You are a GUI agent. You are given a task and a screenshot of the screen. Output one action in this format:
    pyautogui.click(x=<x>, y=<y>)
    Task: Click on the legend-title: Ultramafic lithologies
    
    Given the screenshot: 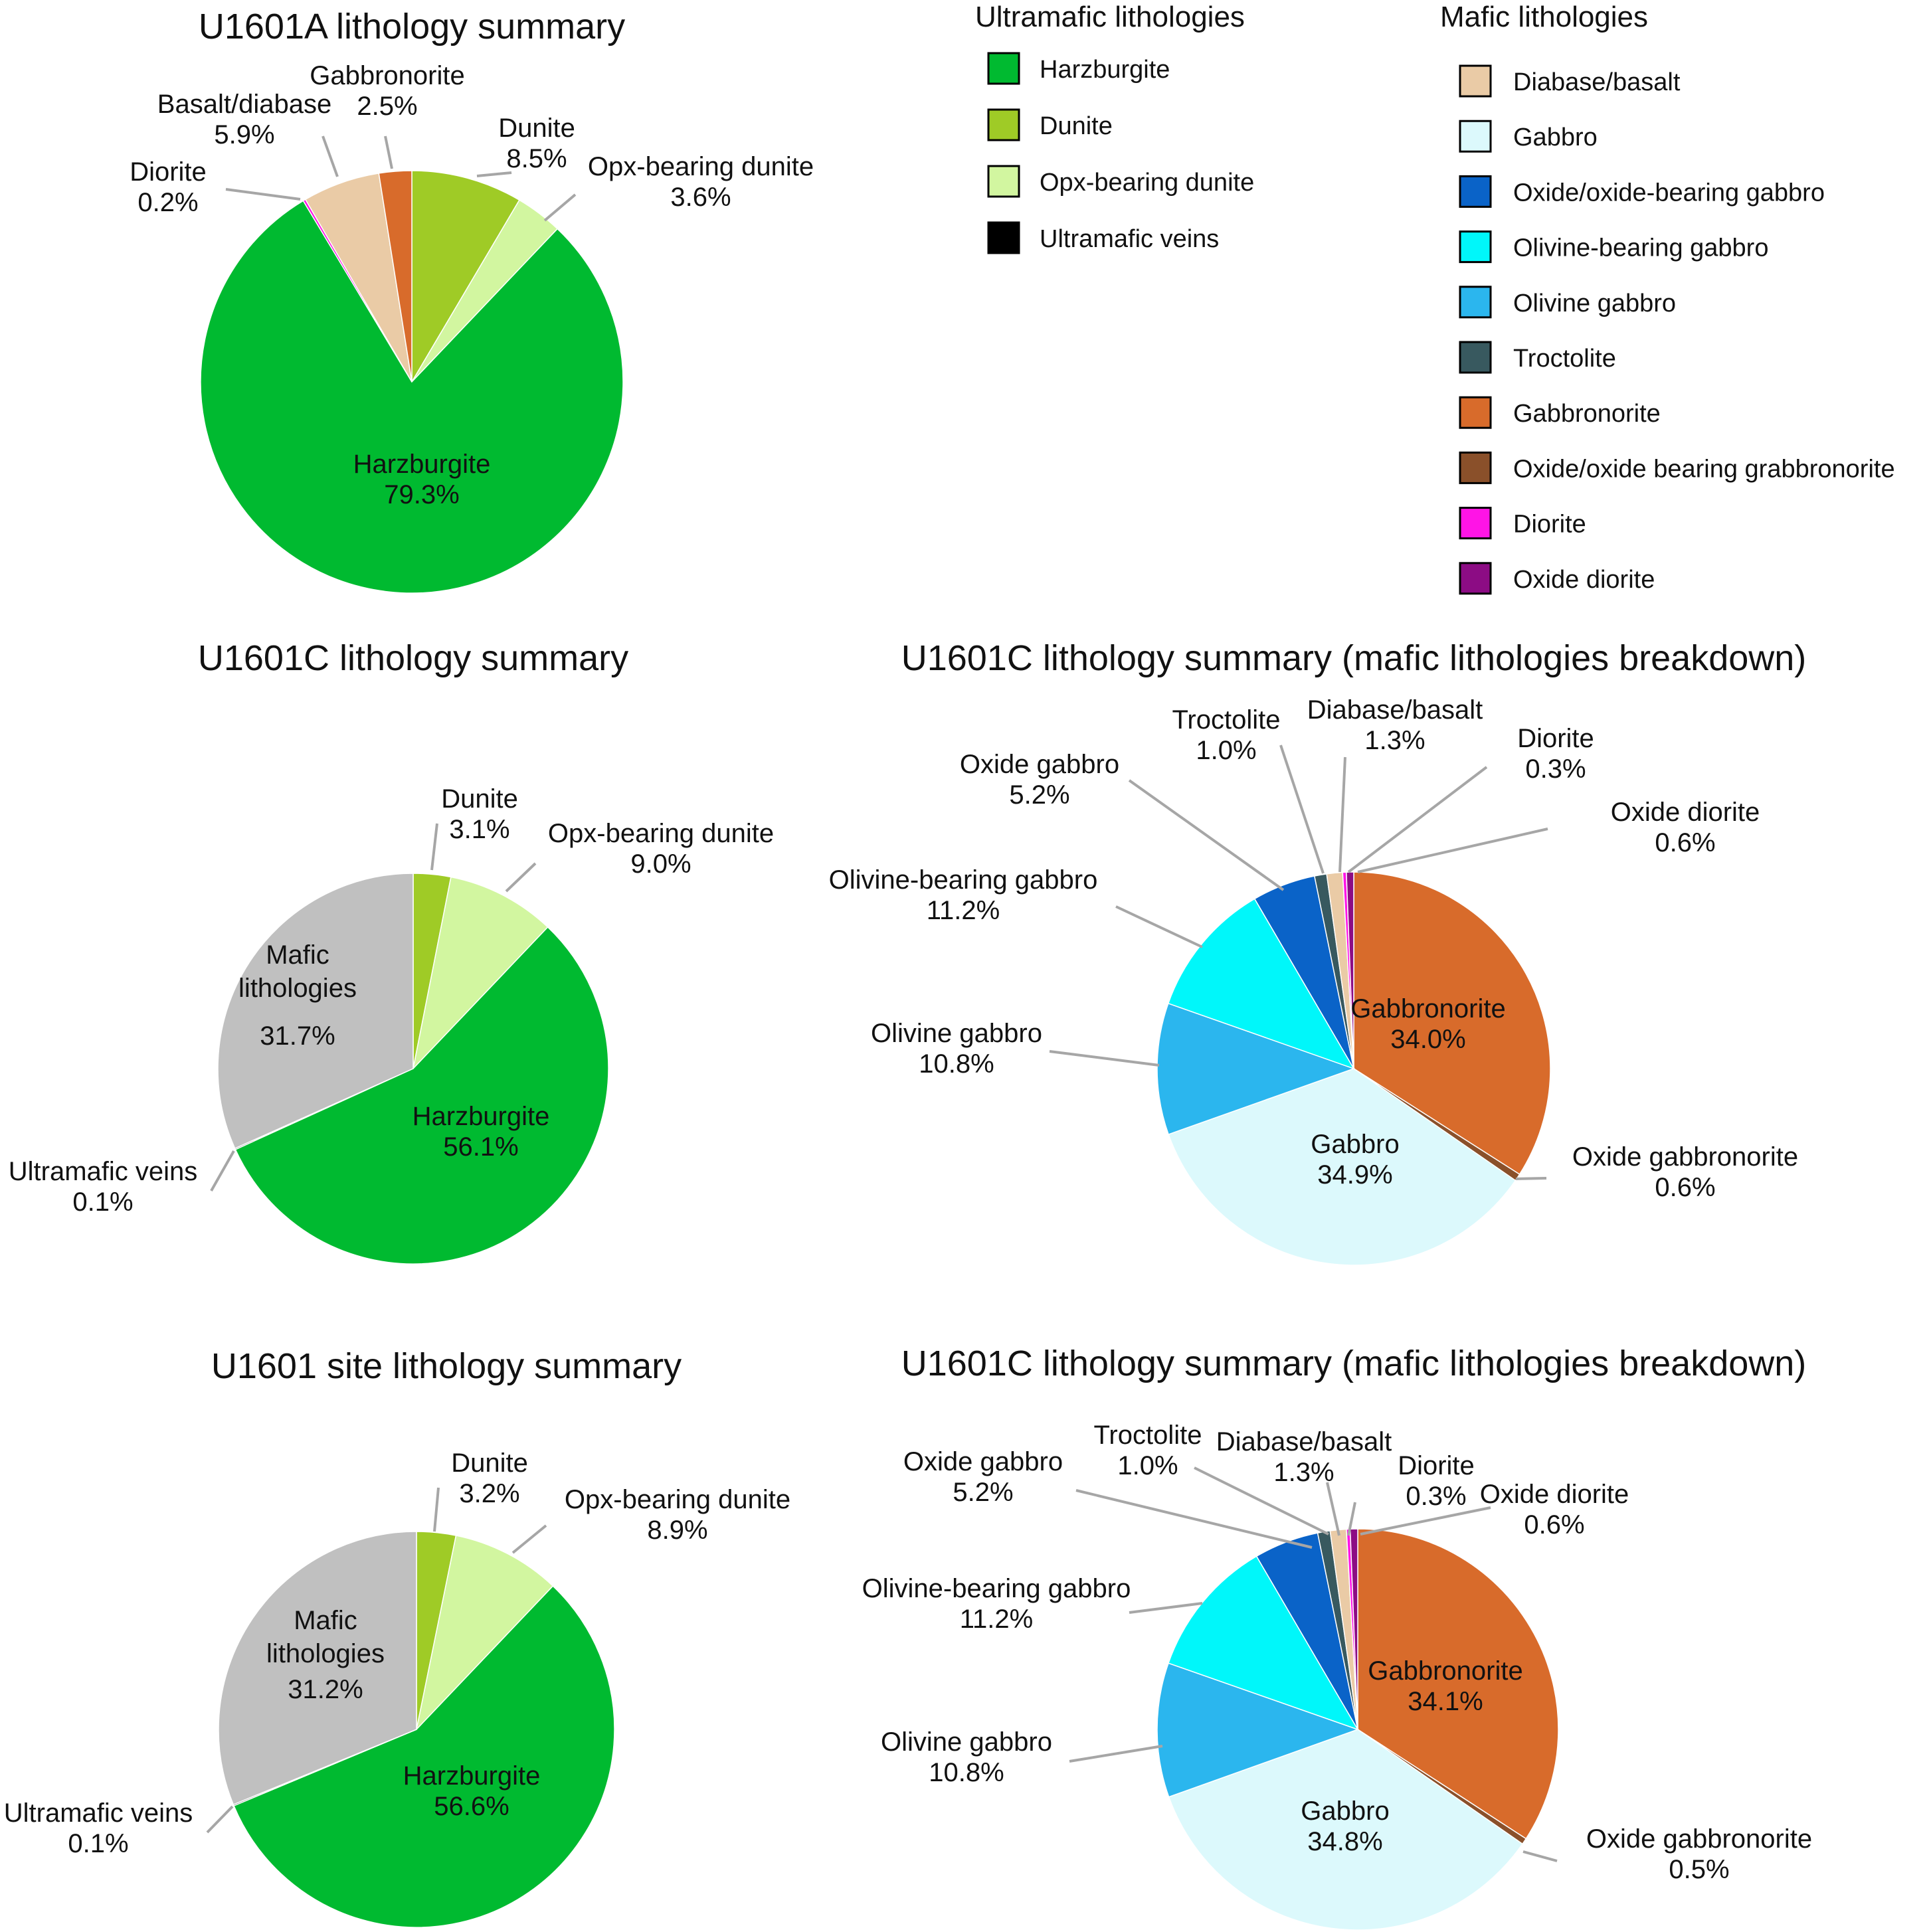 What is the action you would take?
    pyautogui.click(x=1110, y=17)
    